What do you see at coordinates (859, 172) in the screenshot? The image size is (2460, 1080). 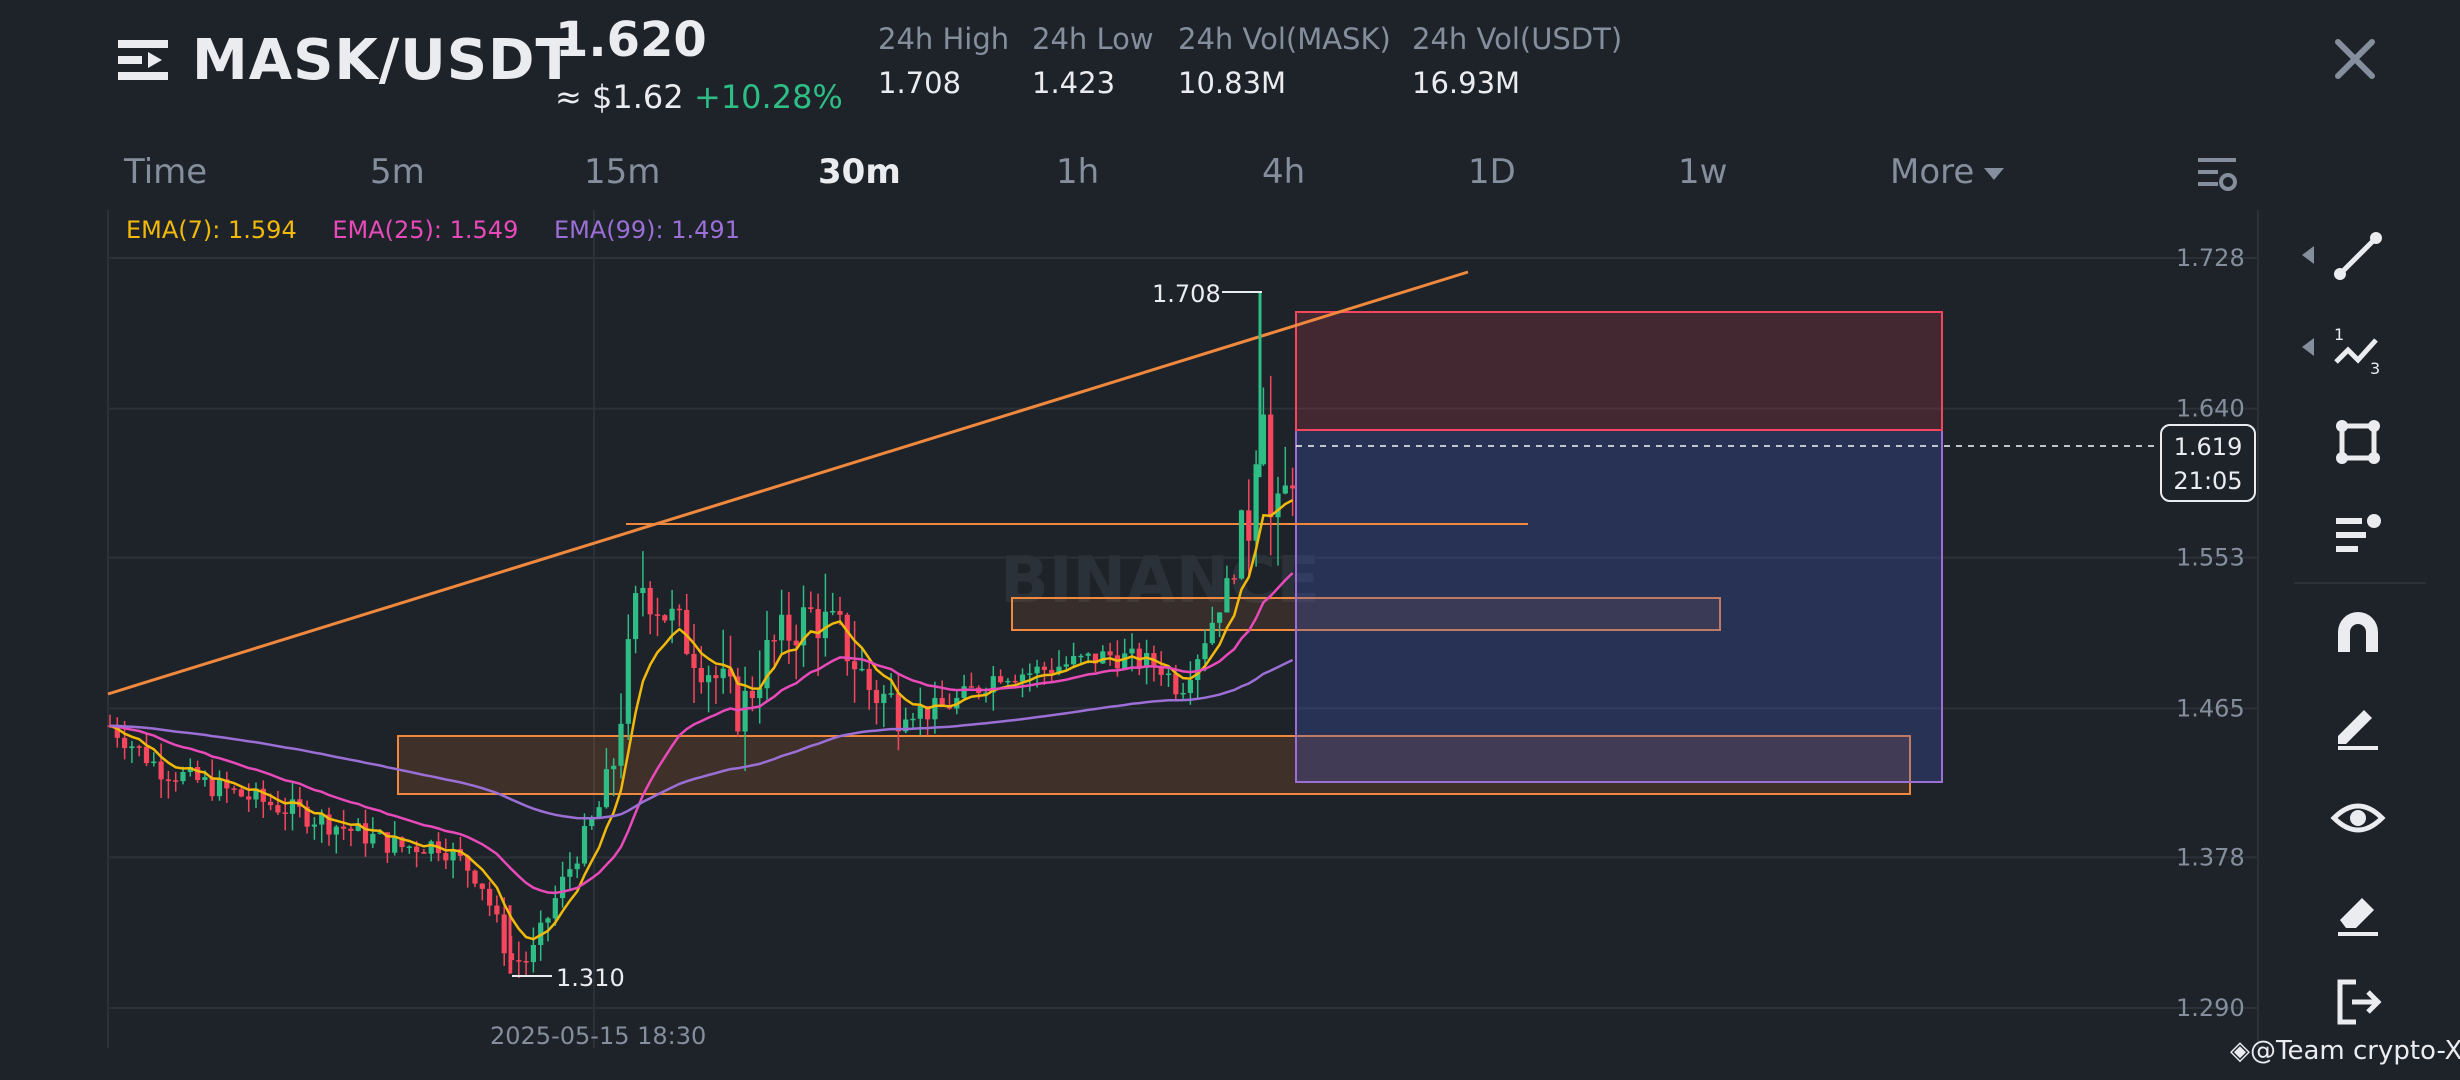 I see `tab-30m: 30m` at bounding box center [859, 172].